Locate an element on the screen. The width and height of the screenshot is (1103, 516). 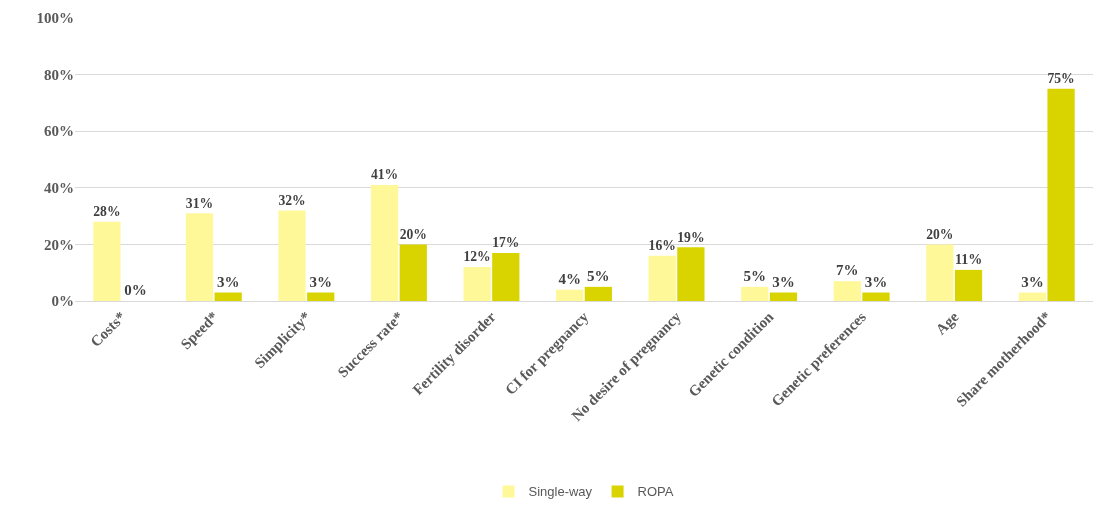
data-label: 11% is located at coordinates (968, 260).